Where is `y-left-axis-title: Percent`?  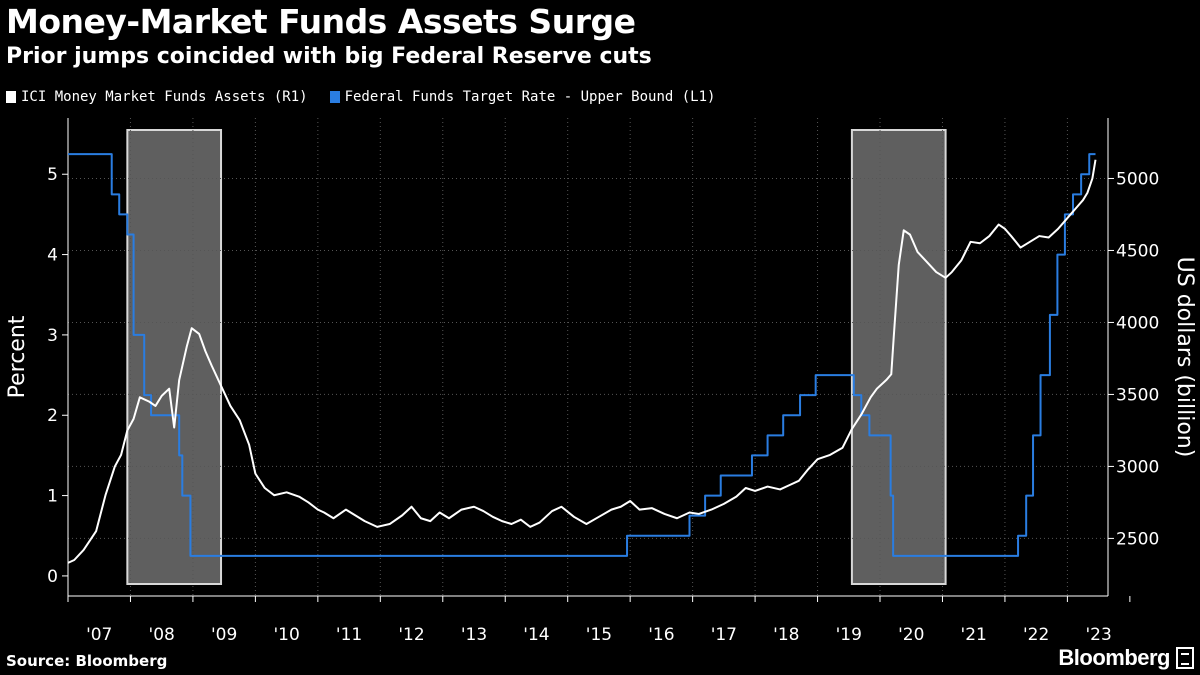 y-left-axis-title: Percent is located at coordinates (17, 356).